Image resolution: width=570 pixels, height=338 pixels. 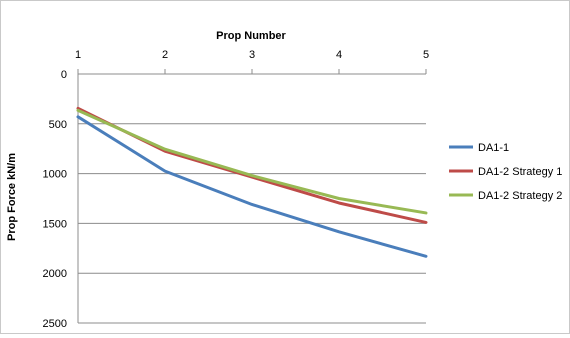 I want to click on y-tick-labels: 0 500 1000 1500 2000 2500, so click(x=55, y=199).